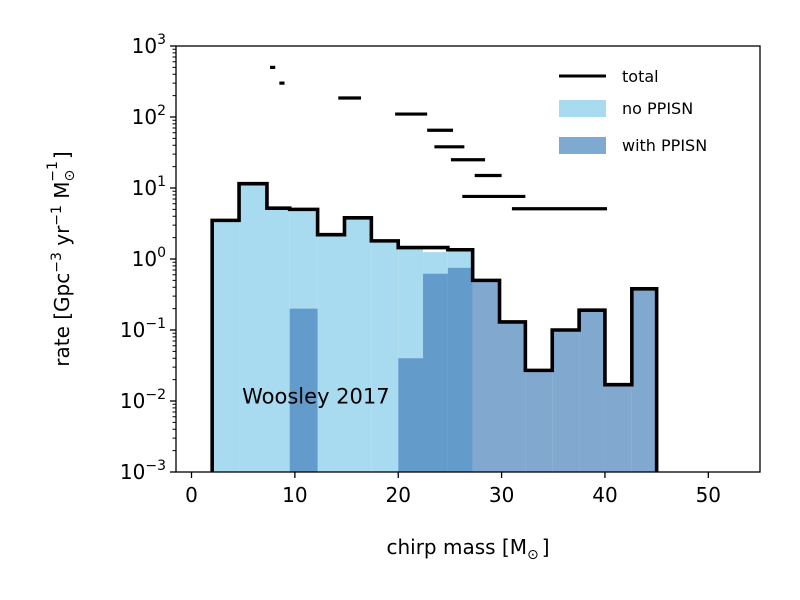 The width and height of the screenshot is (800, 600). I want to click on y-tick-label: 10², so click(149, 116).